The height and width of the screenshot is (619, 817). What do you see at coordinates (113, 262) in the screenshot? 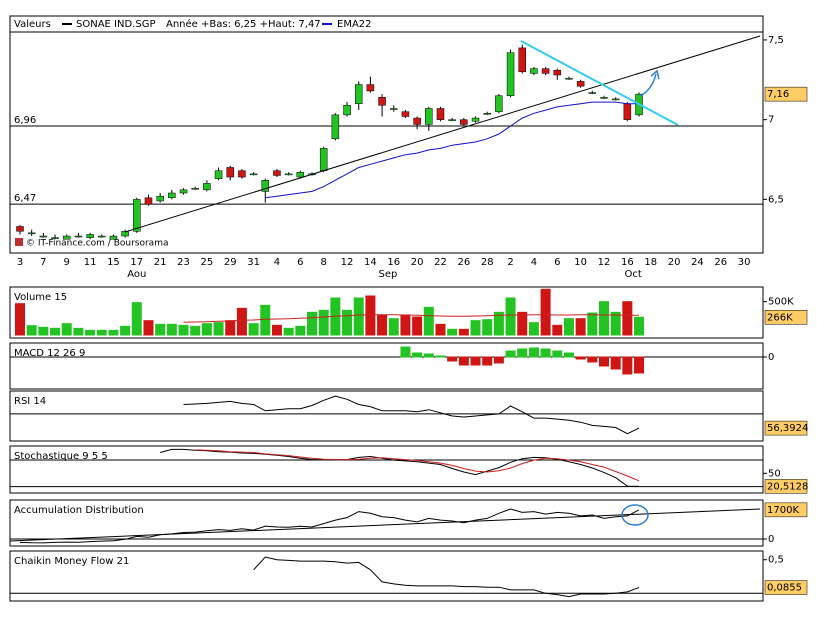
I see `x-tick-label: 15` at bounding box center [113, 262].